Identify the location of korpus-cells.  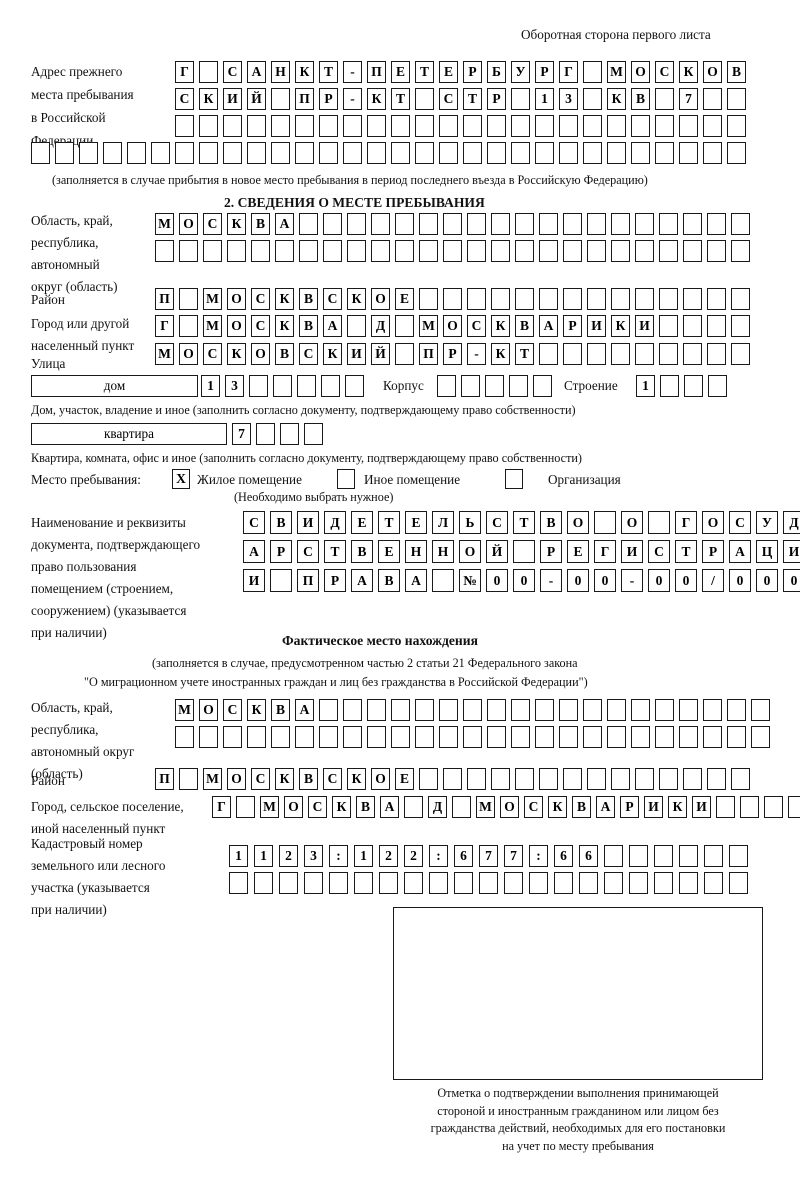
(494, 386).